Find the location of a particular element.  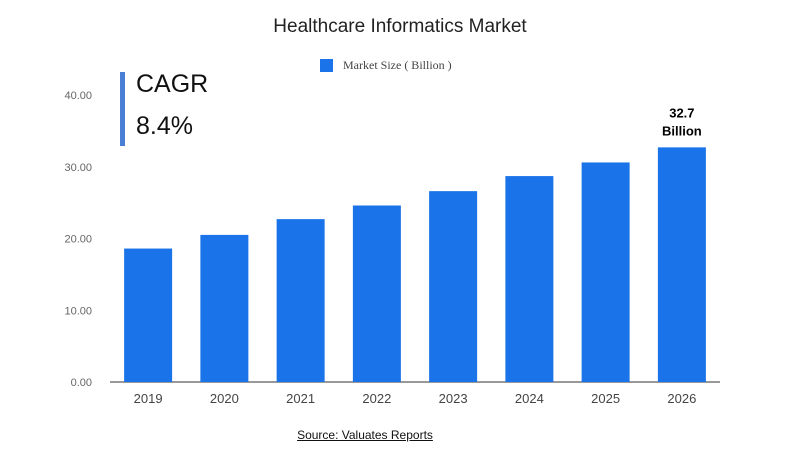

bar-2021 is located at coordinates (300, 300).